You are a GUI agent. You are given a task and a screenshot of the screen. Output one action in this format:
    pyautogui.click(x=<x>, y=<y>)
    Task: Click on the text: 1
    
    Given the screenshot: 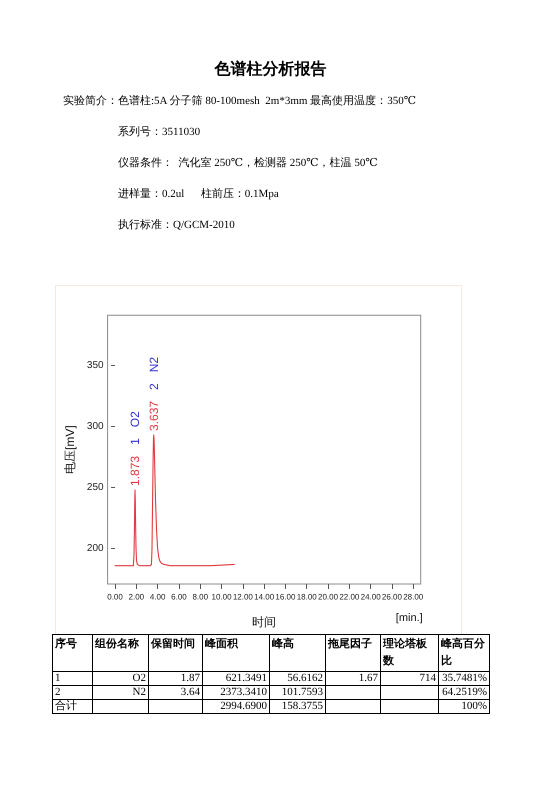 What is the action you would take?
    pyautogui.click(x=57, y=678)
    